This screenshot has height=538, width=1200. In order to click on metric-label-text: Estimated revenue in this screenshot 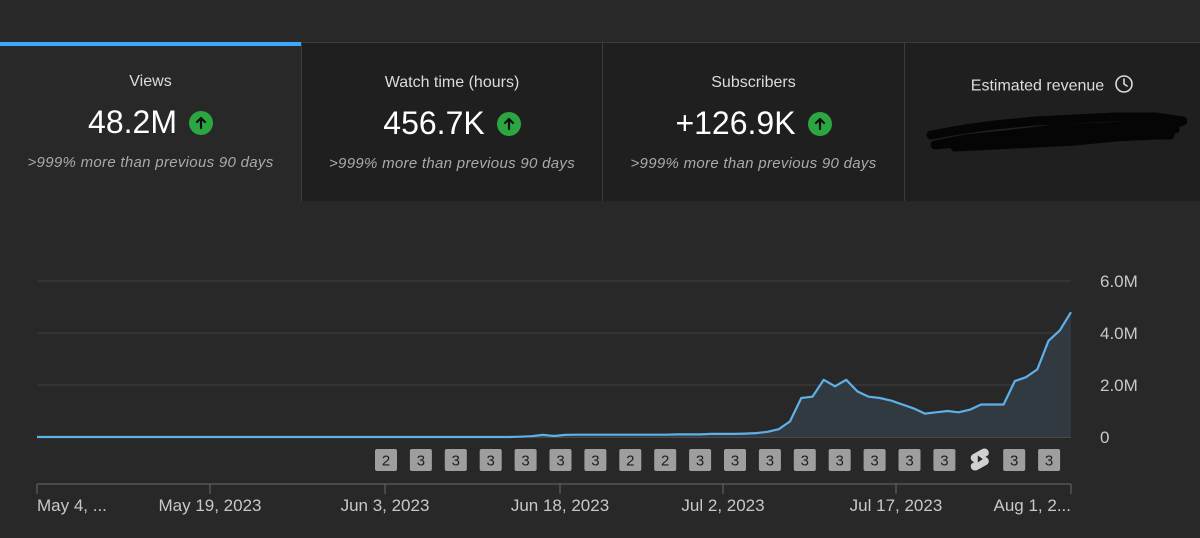, I will do `click(1037, 86)`.